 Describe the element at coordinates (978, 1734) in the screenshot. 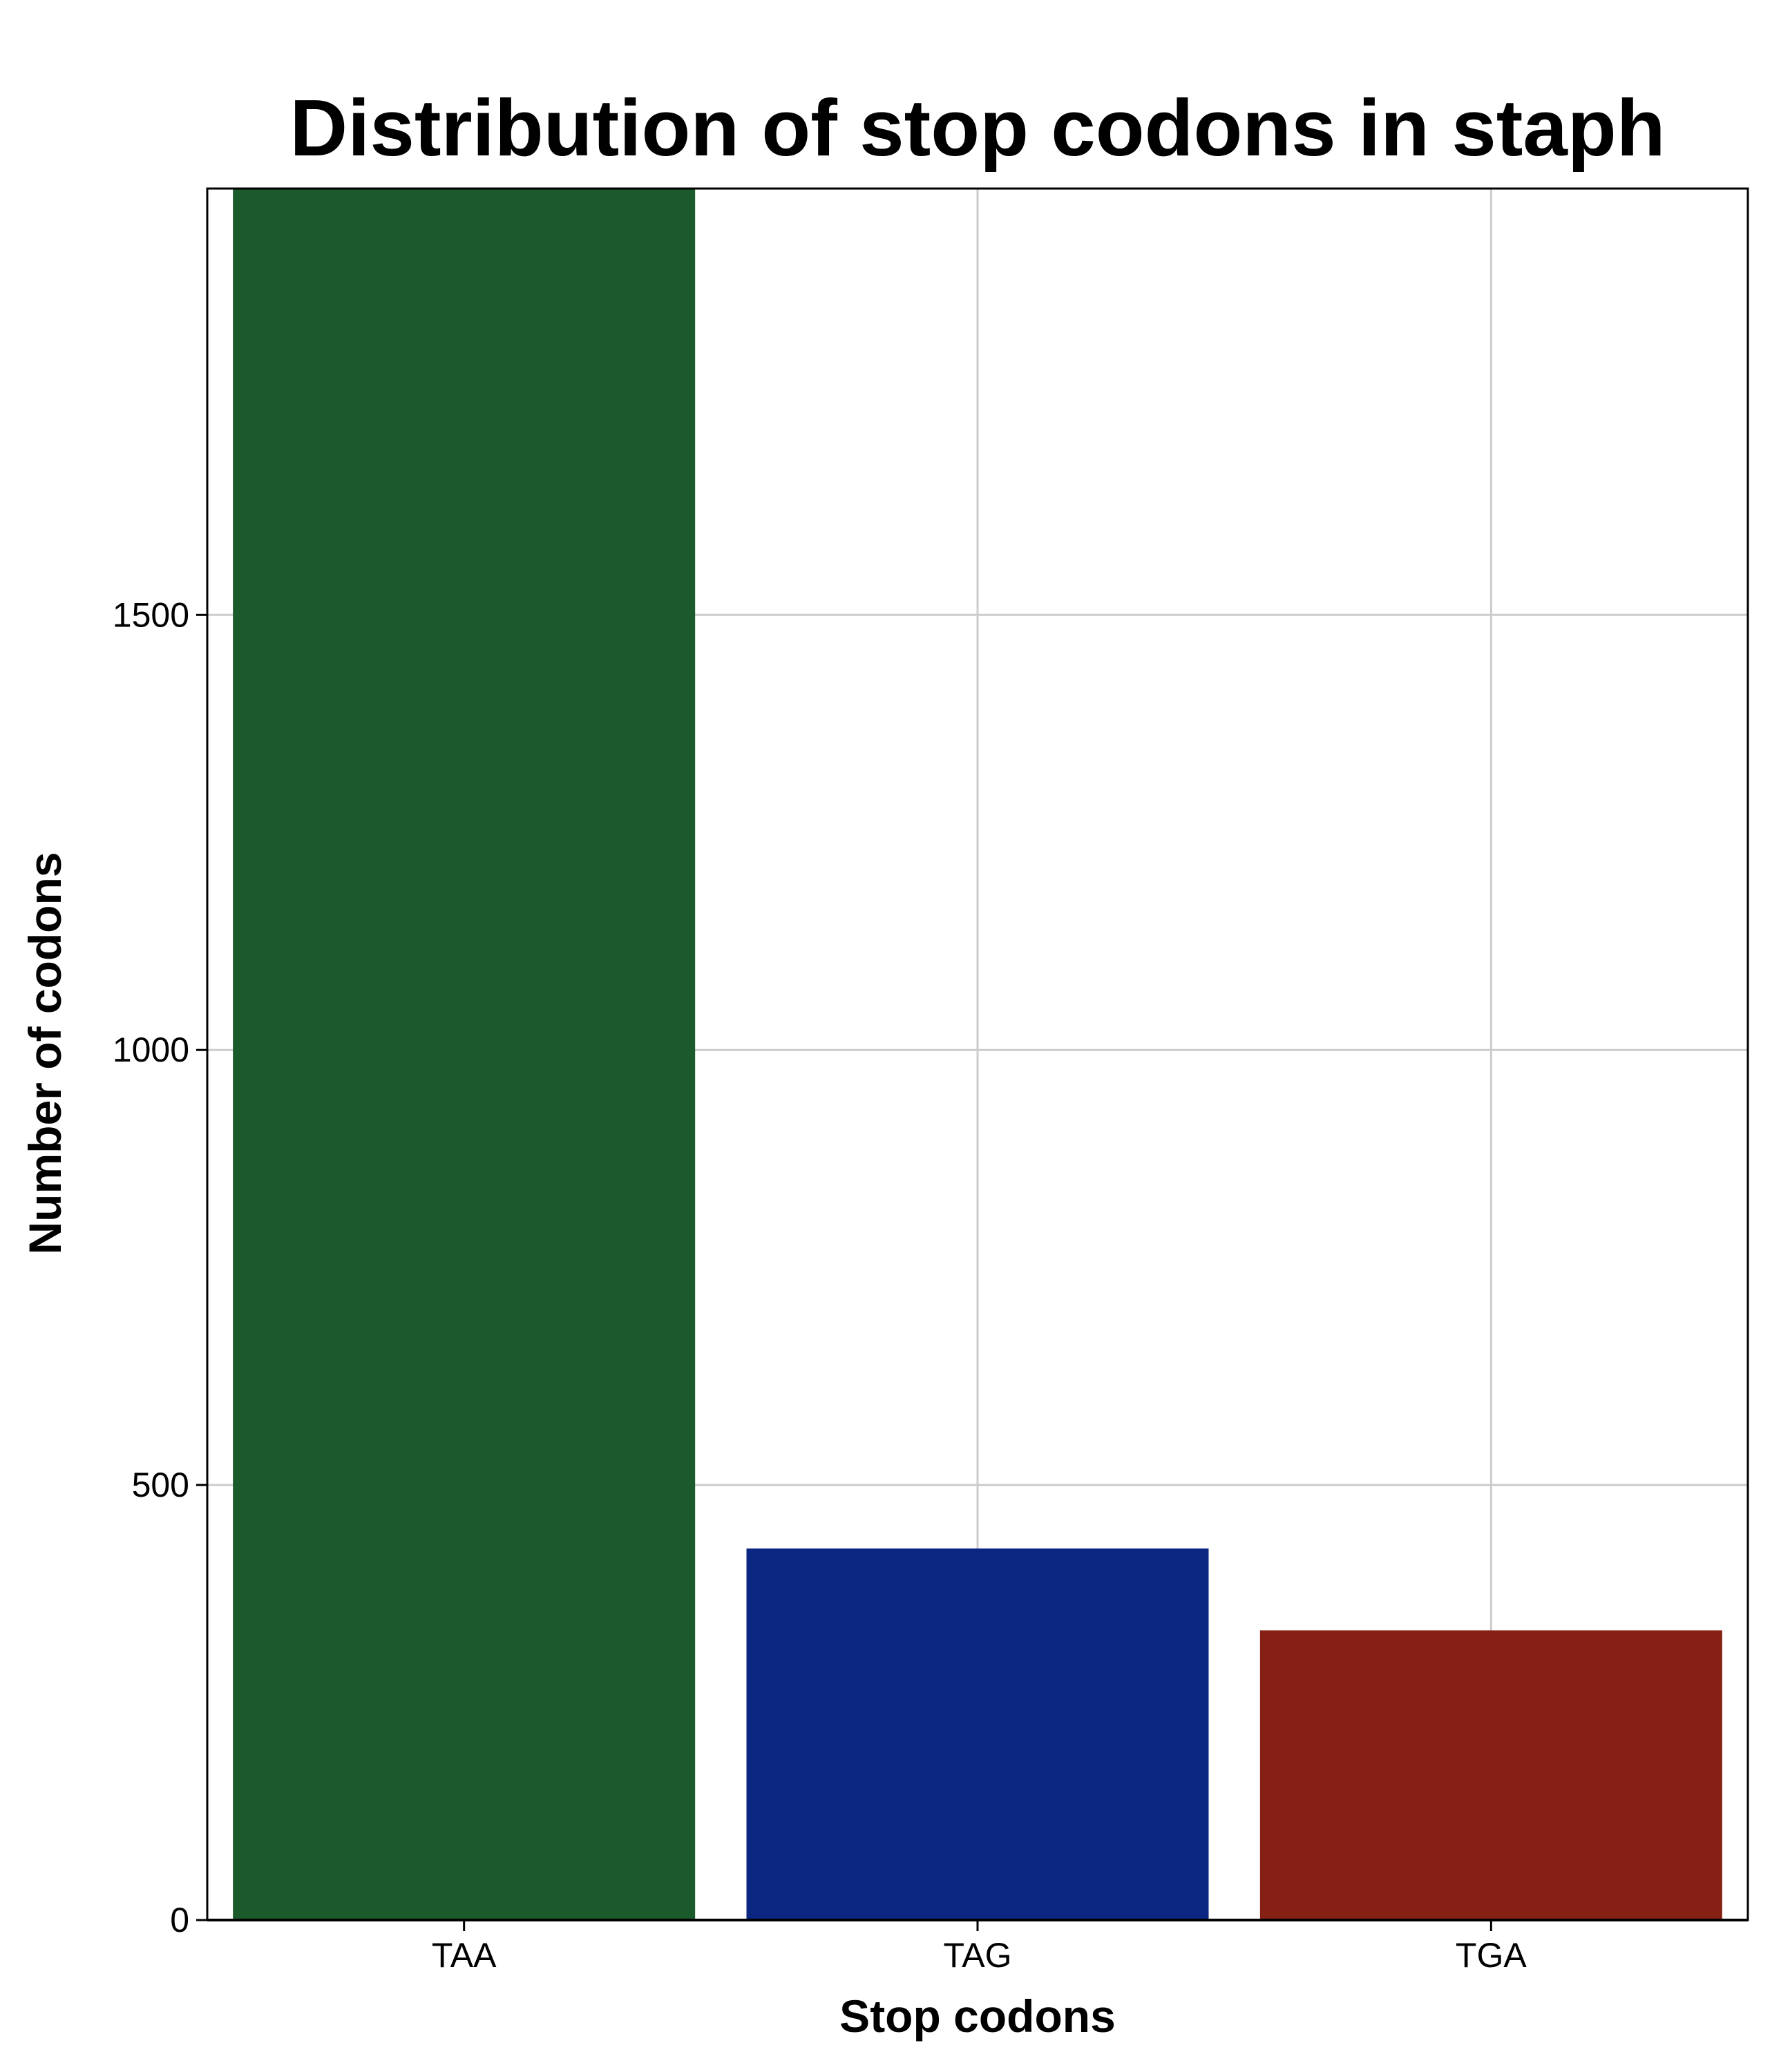

I see `bar-tag` at that location.